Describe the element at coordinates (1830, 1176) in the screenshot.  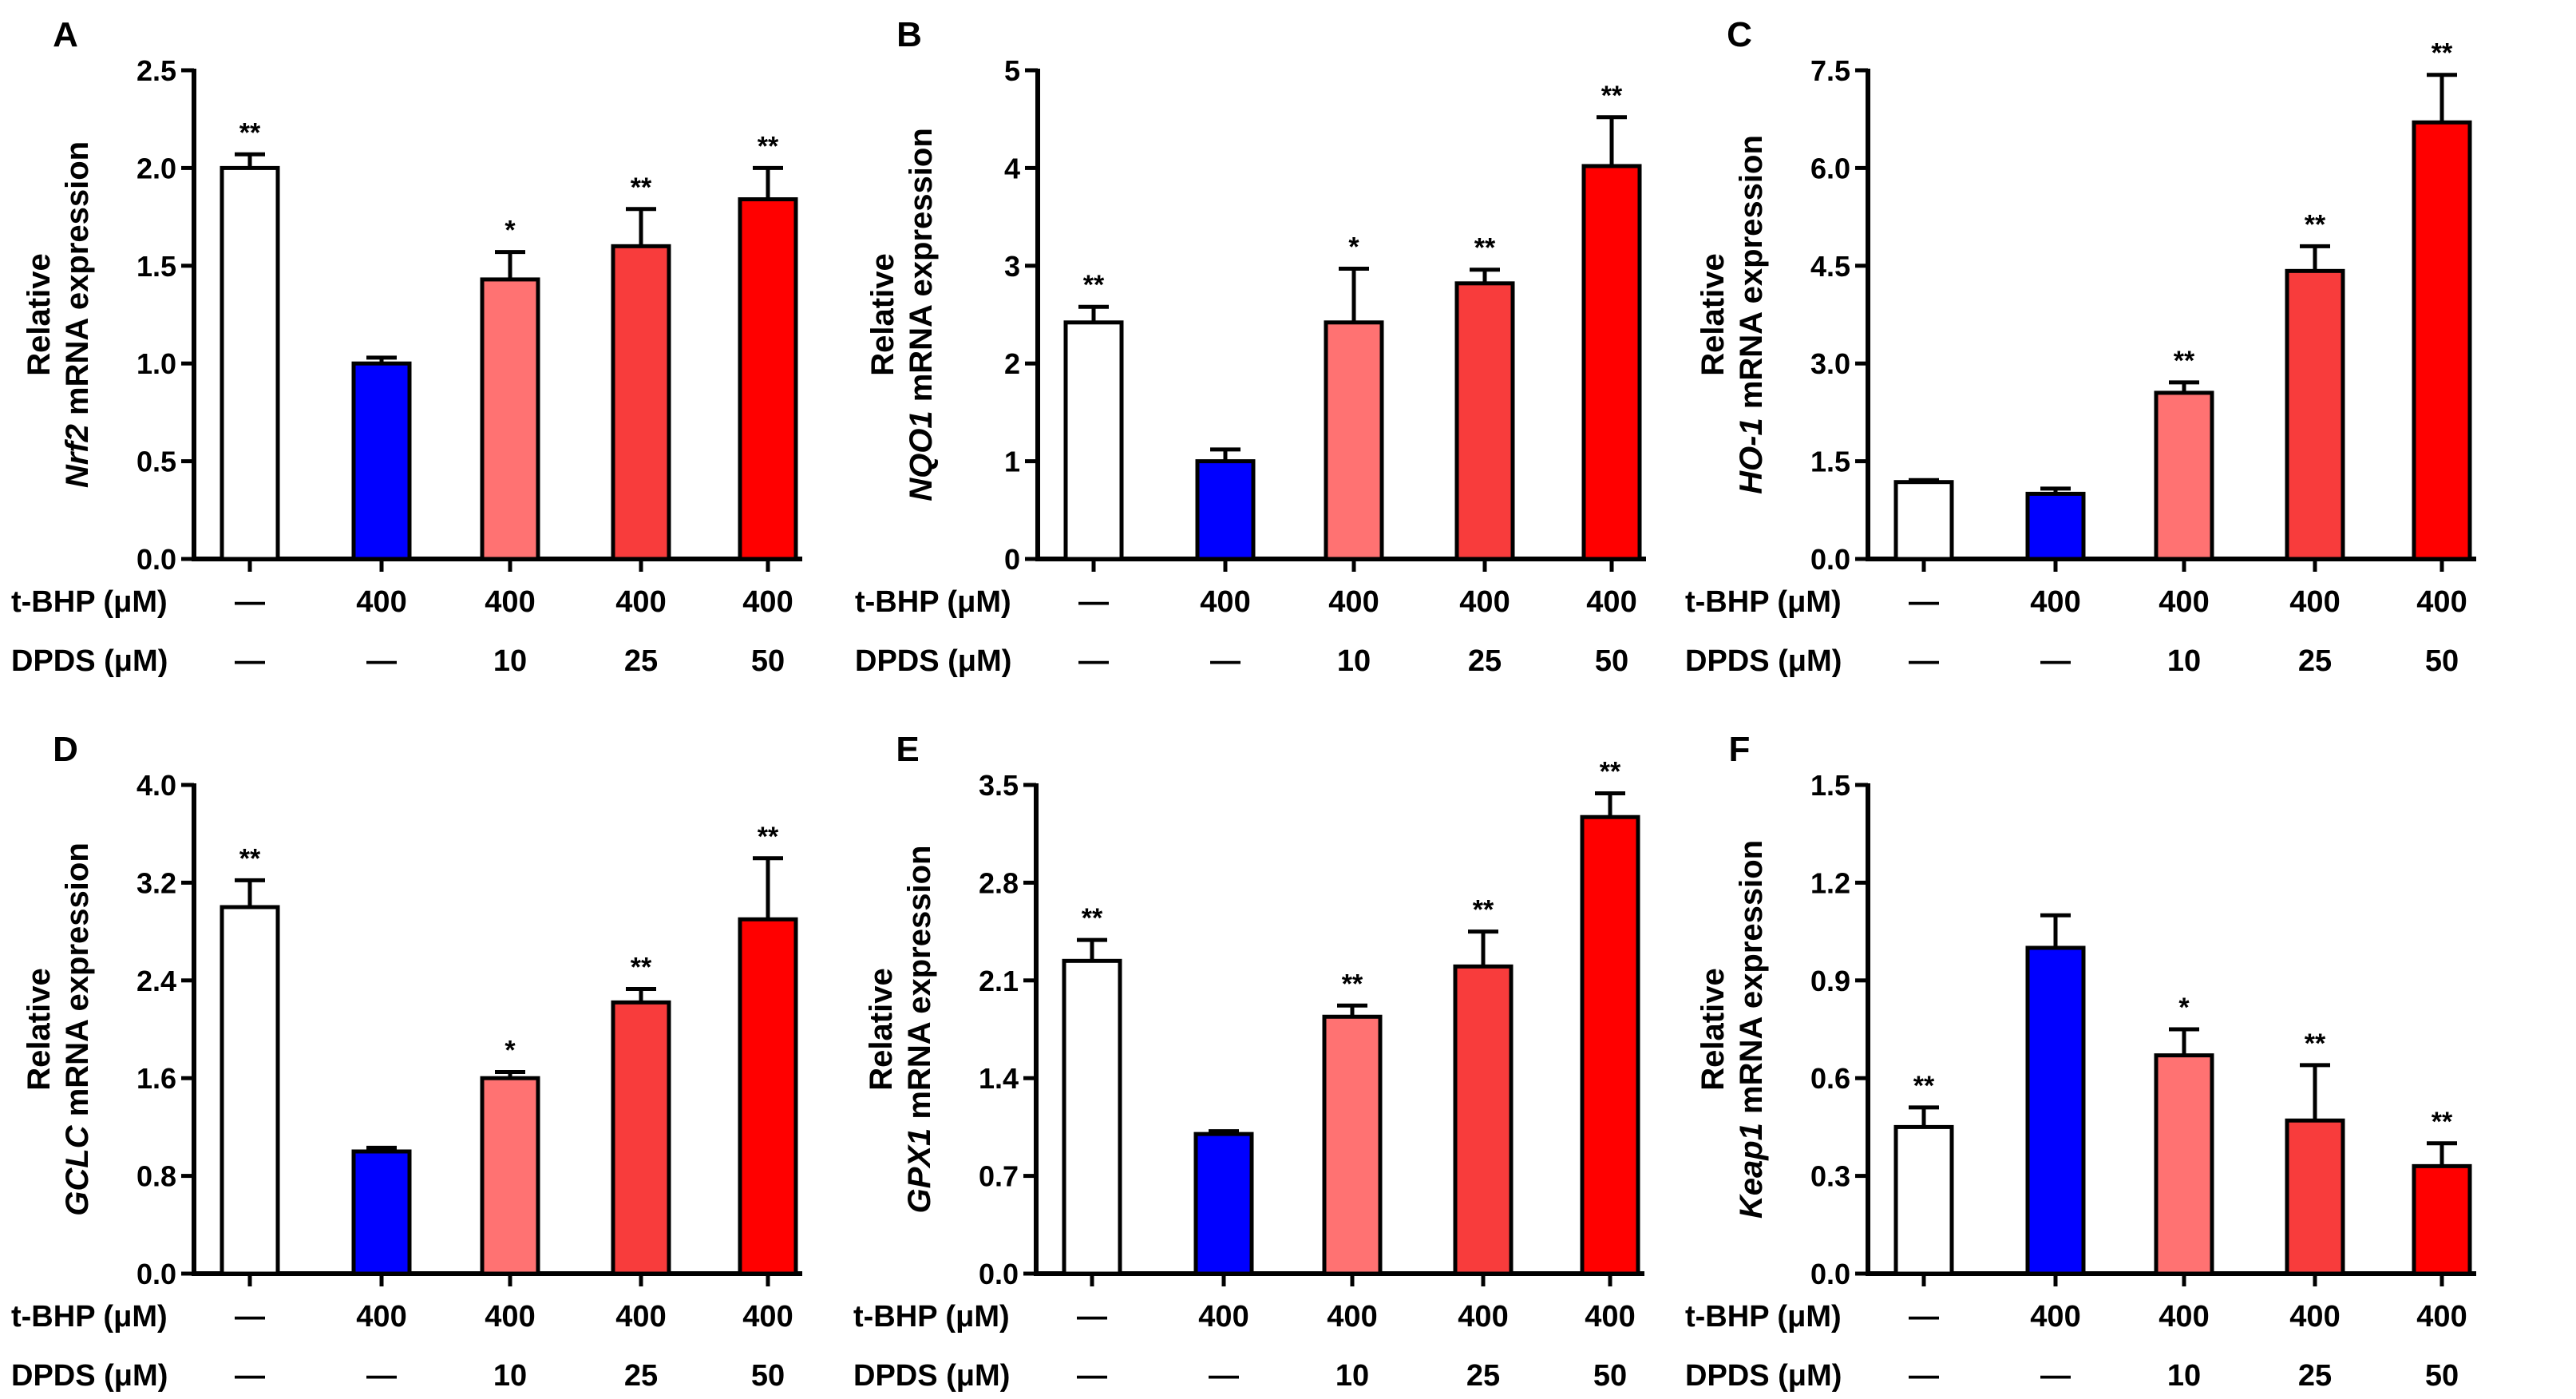
I see `y-tick-label: 0.3` at that location.